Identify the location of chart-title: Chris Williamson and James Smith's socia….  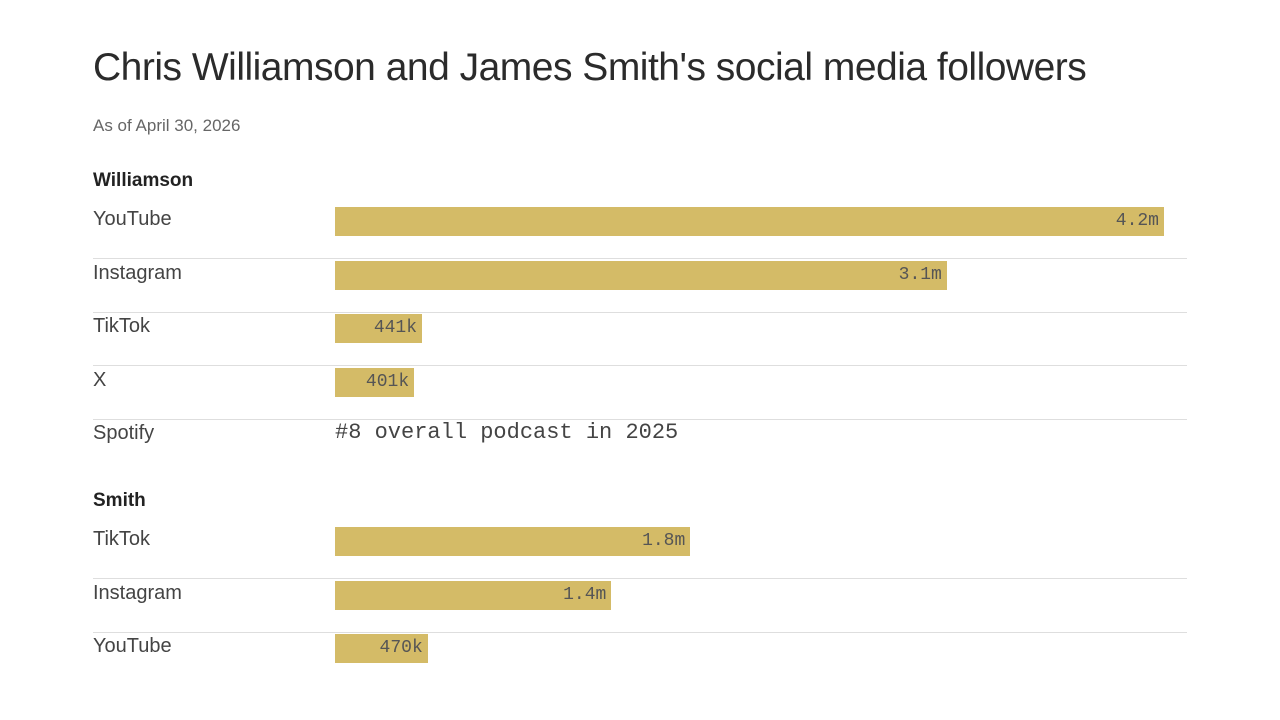
(590, 67).